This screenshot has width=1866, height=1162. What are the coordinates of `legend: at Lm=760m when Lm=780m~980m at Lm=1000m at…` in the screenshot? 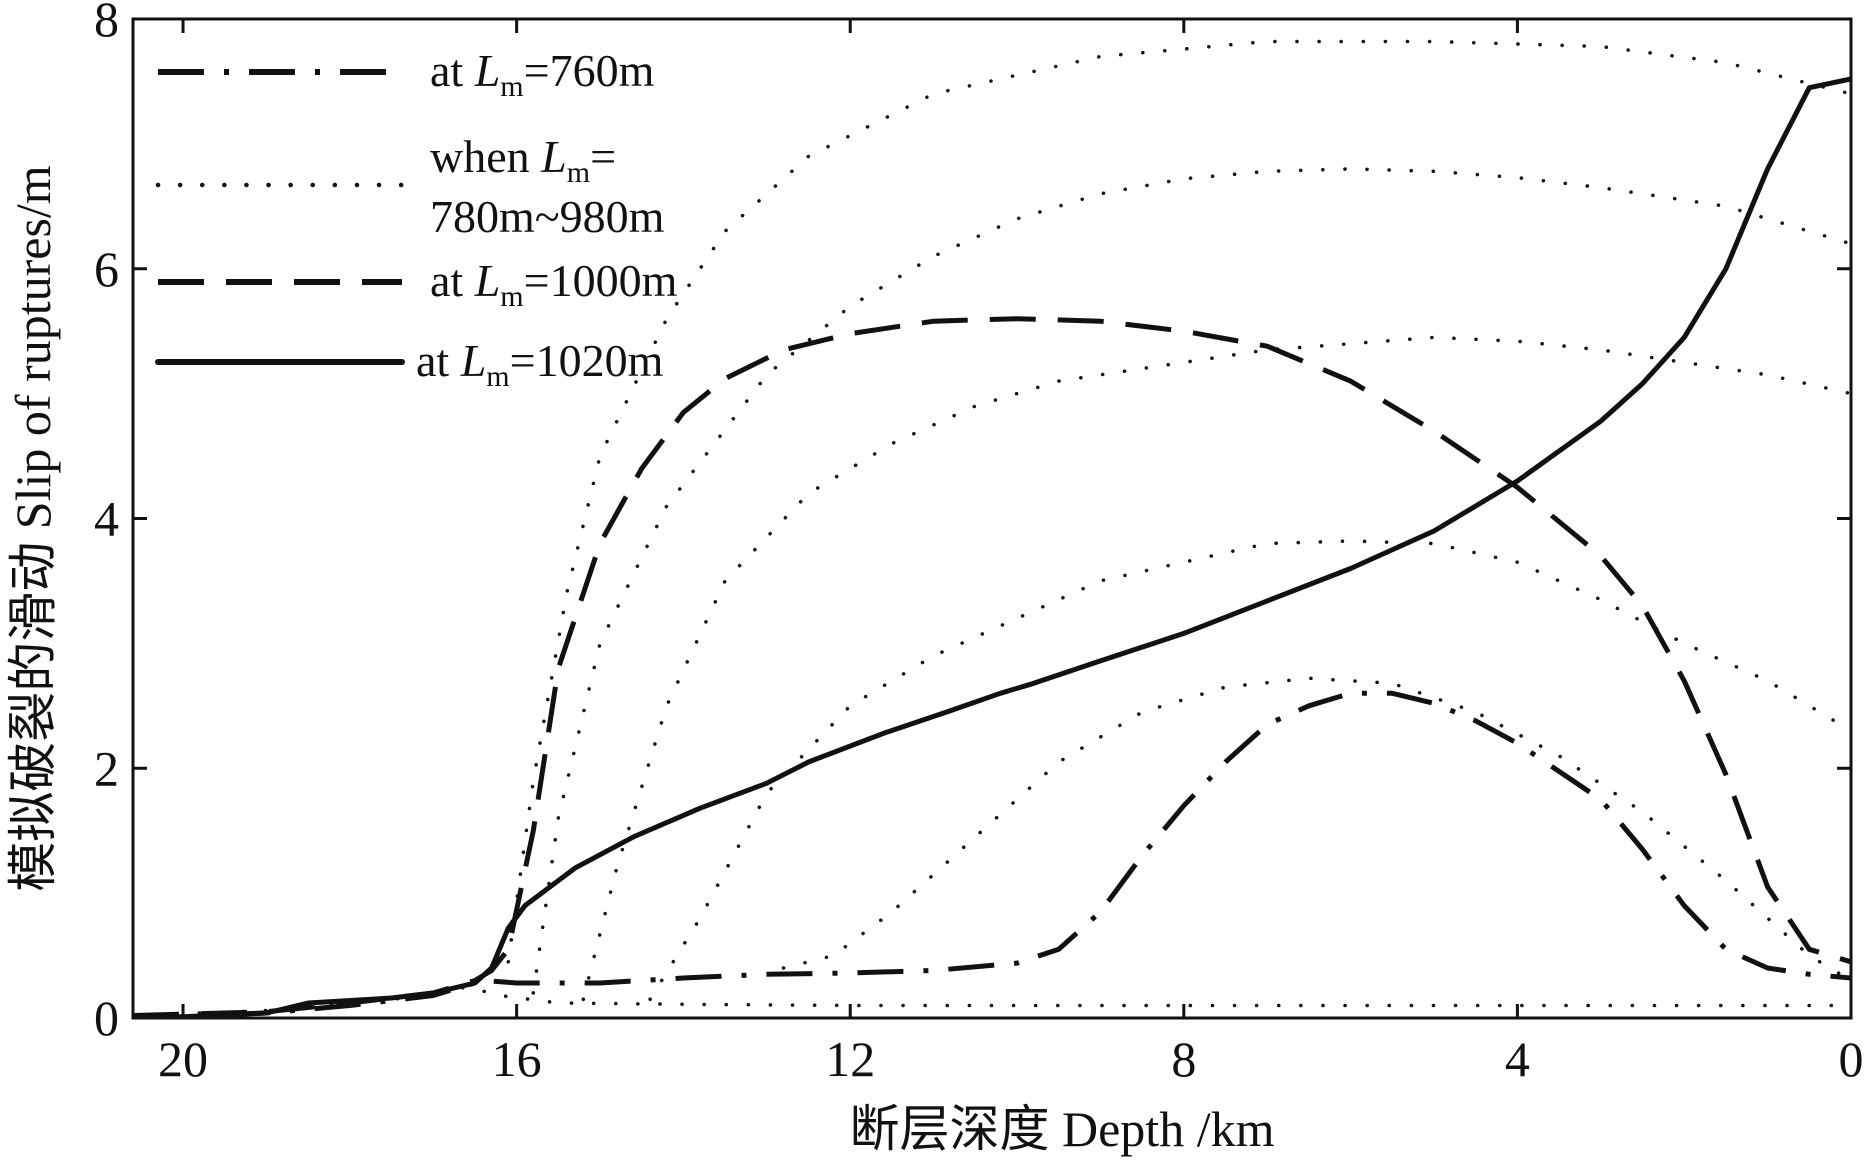 It's located at (416, 219).